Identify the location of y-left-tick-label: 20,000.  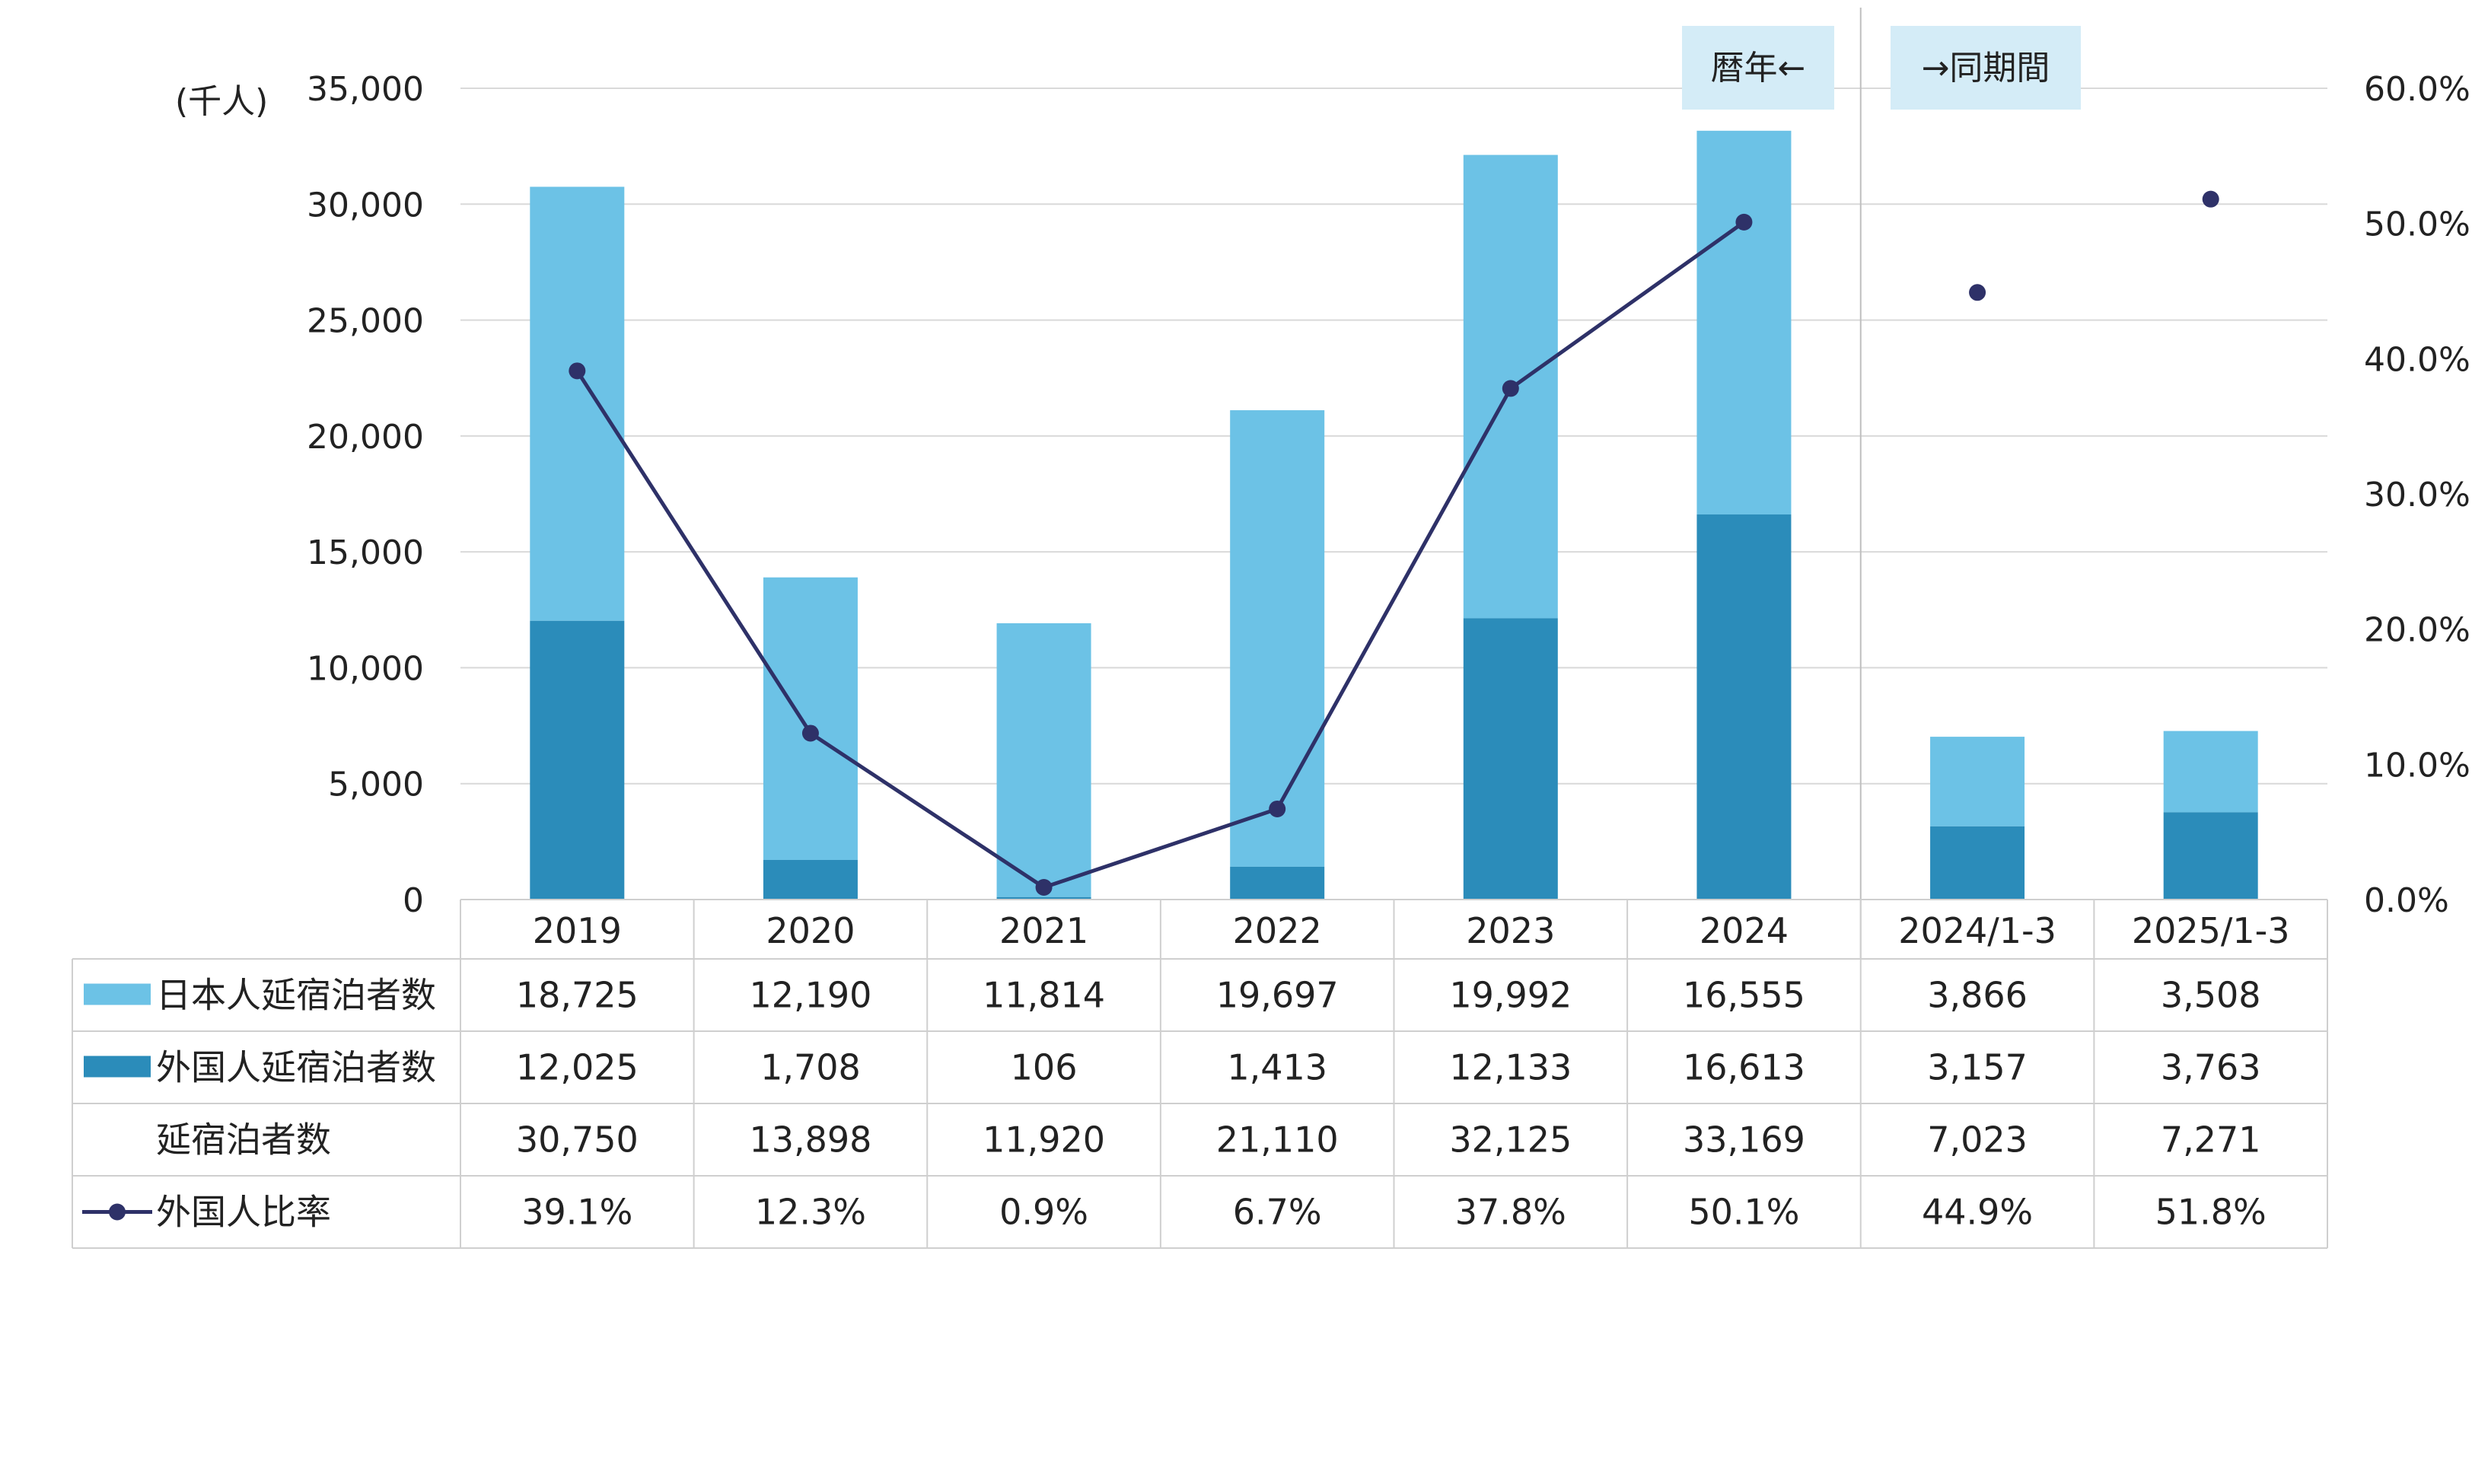
(365, 438).